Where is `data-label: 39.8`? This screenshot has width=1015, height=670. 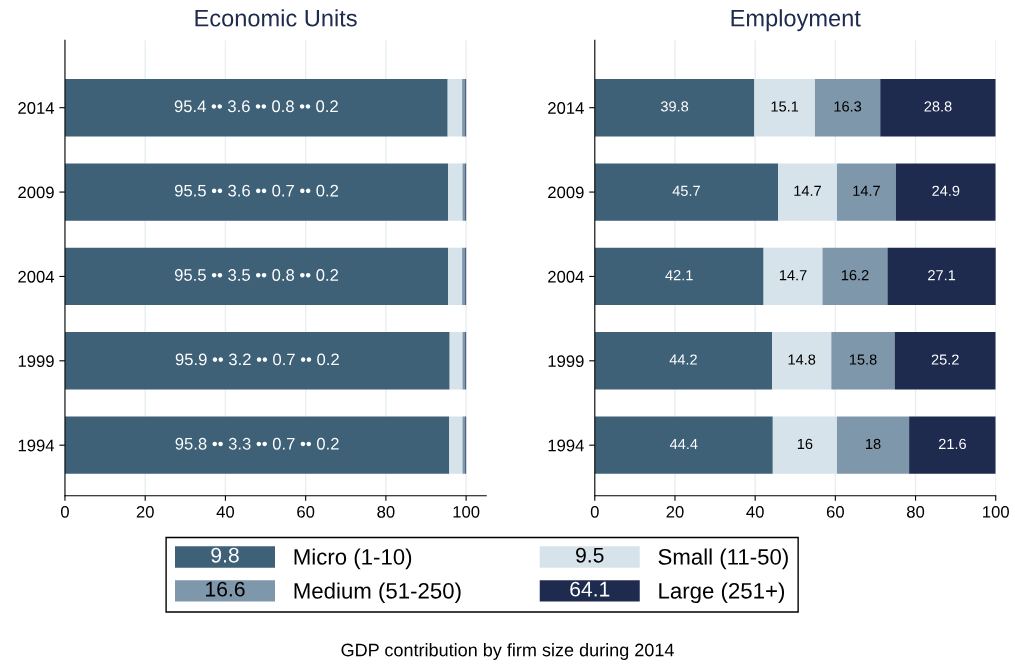 data-label: 39.8 is located at coordinates (674, 106).